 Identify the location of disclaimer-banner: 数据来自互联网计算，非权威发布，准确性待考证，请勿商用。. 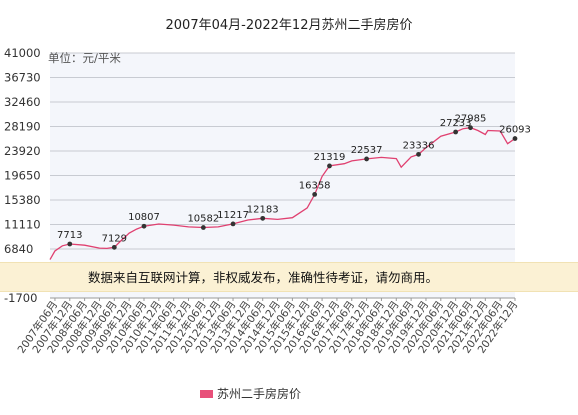
(289, 277).